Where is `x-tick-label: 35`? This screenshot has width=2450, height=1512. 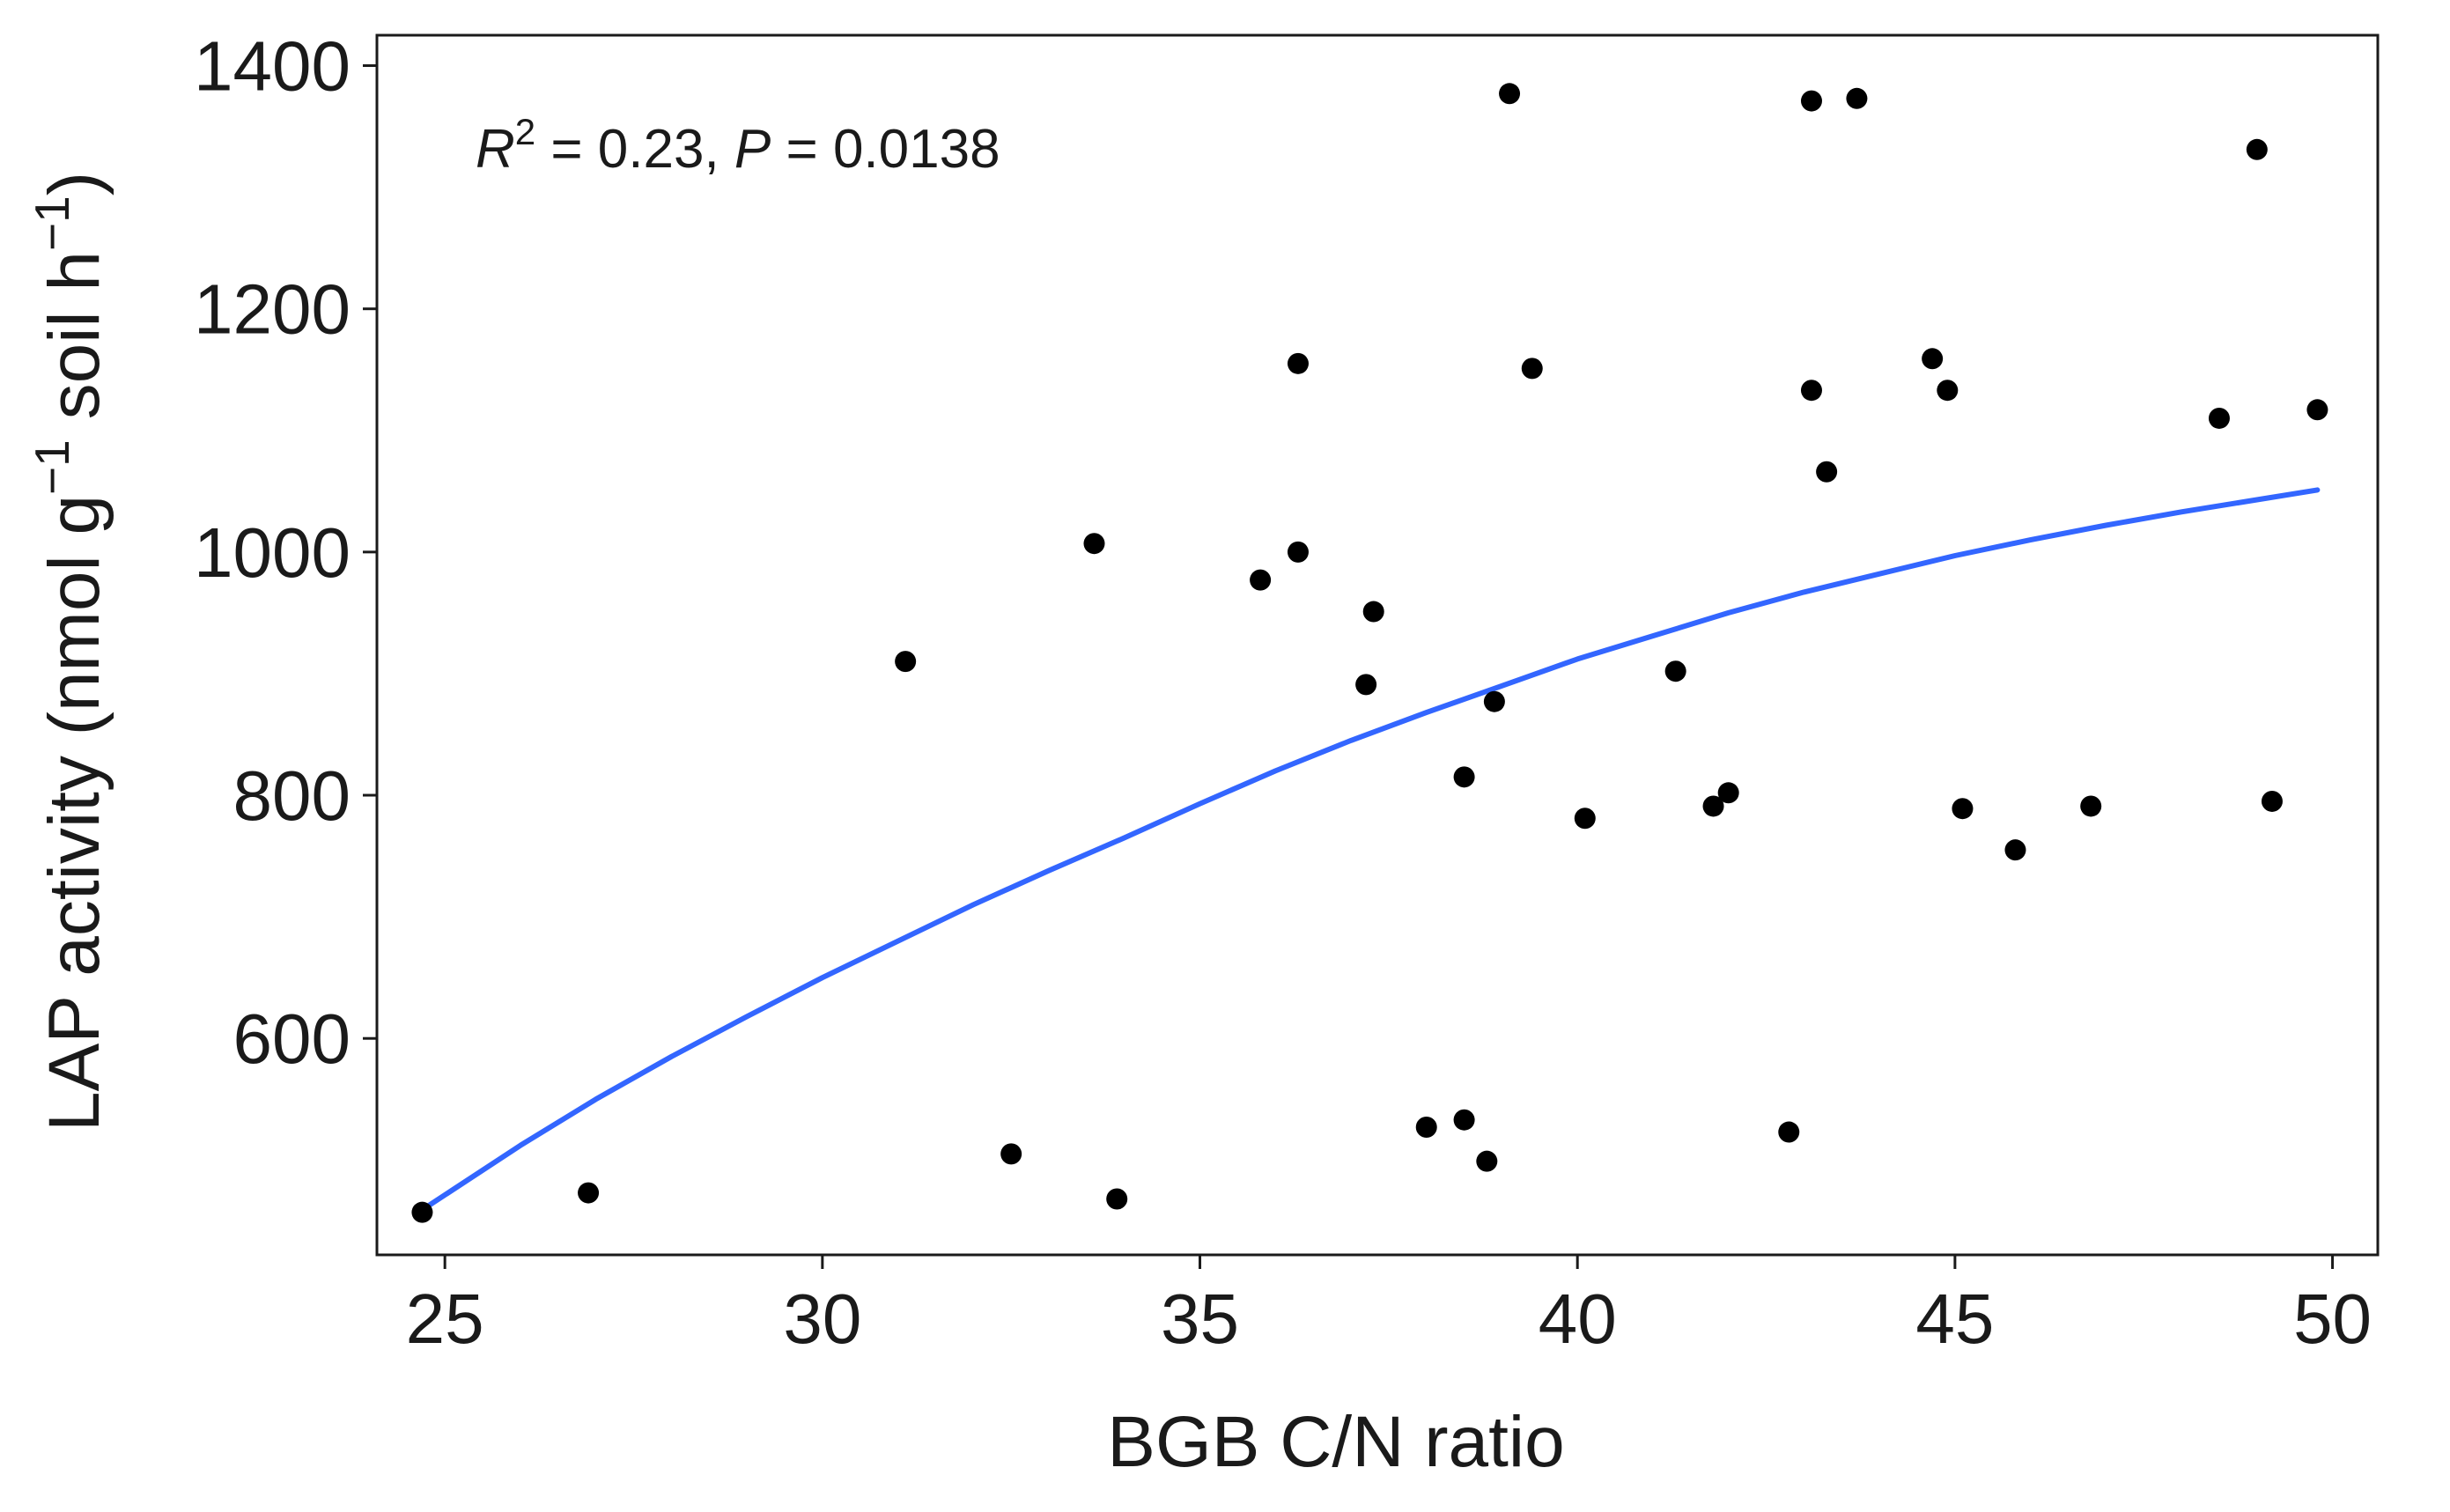 x-tick-label: 35 is located at coordinates (1200, 1319).